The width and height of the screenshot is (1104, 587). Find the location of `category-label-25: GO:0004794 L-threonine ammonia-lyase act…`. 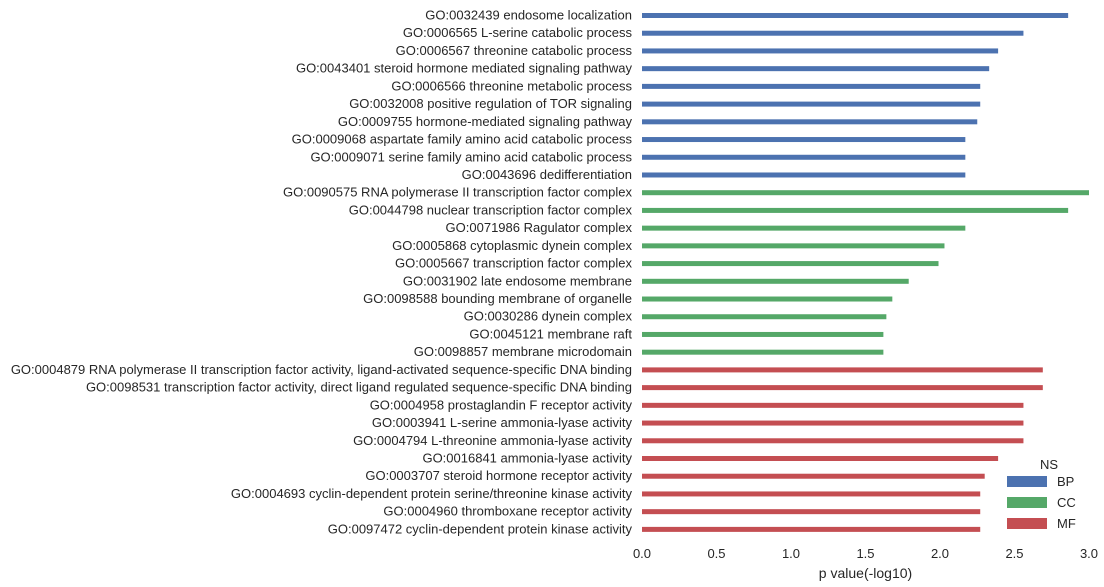

category-label-25: GO:0004794 L-threonine ammonia-lyase act… is located at coordinates (492, 440).